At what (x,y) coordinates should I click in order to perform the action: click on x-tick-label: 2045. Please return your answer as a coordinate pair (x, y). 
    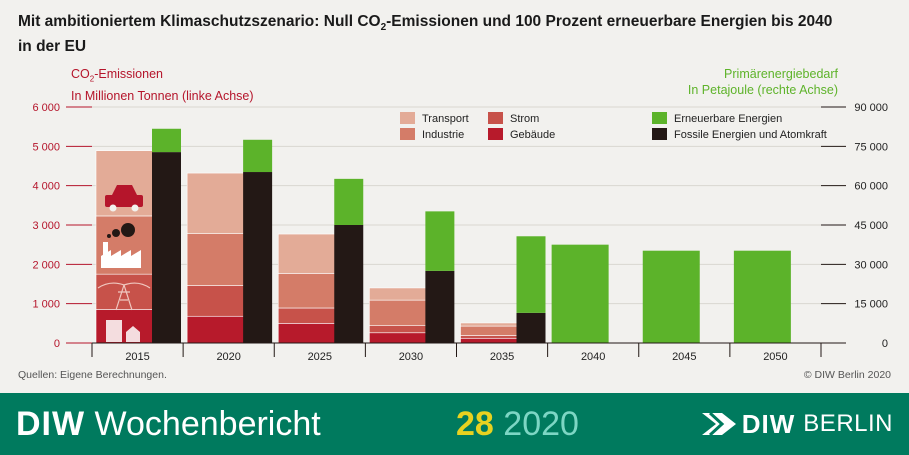
    Looking at the image, I should click on (684, 357).